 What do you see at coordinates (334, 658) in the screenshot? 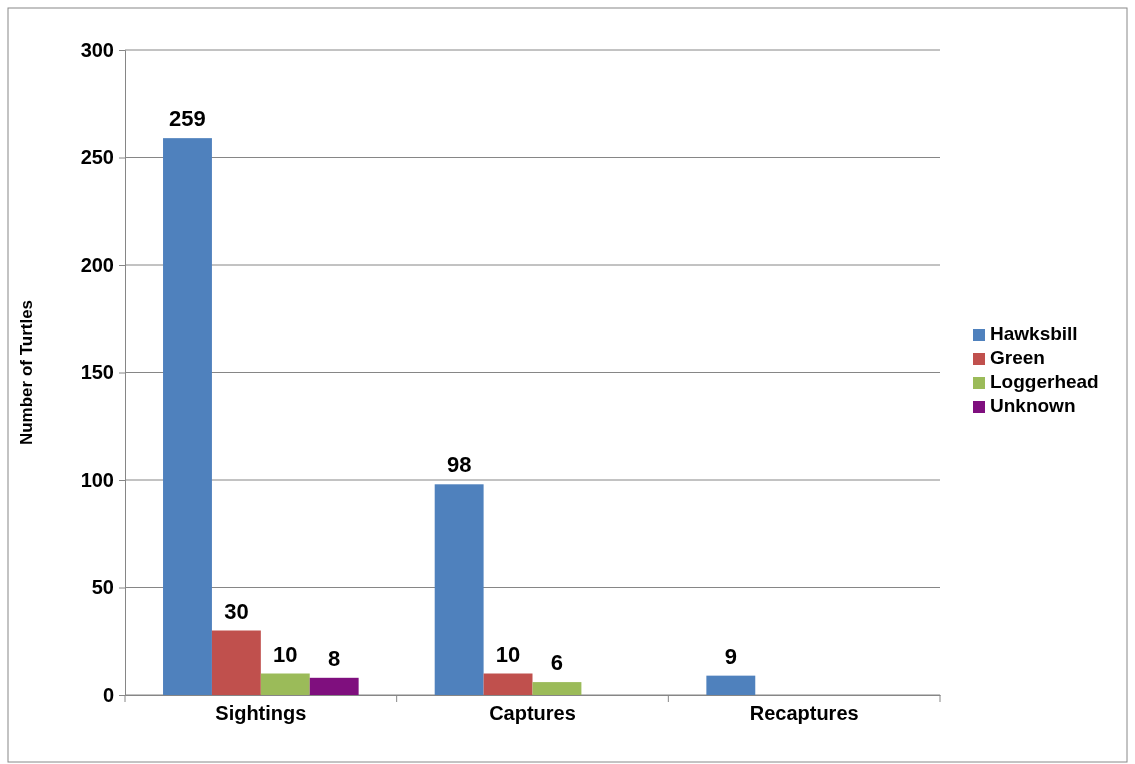
I see `data-label: 8` at bounding box center [334, 658].